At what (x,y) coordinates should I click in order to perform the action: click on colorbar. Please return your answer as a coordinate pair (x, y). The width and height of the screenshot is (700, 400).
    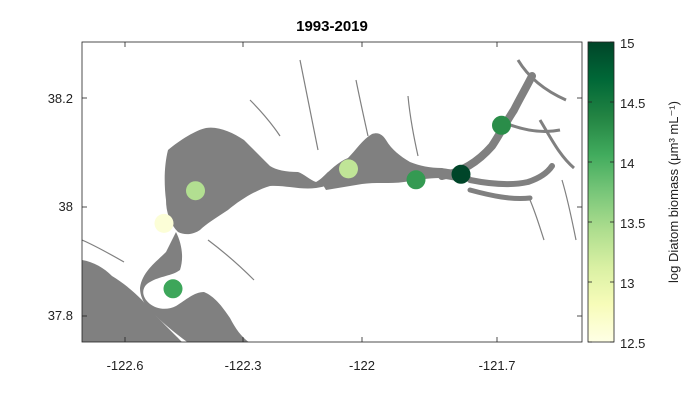
    Looking at the image, I should click on (601, 192).